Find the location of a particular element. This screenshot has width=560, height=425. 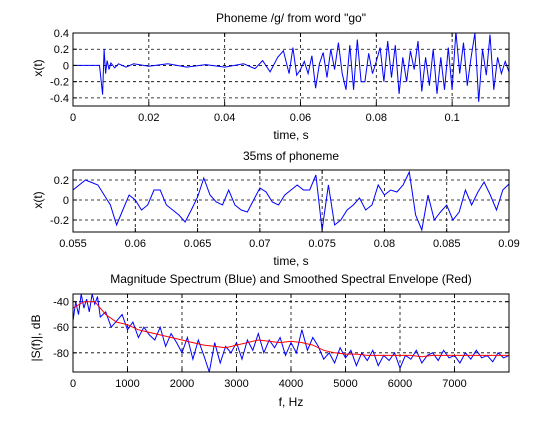

waveform-x-tick-label: 0.06 is located at coordinates (300, 118).